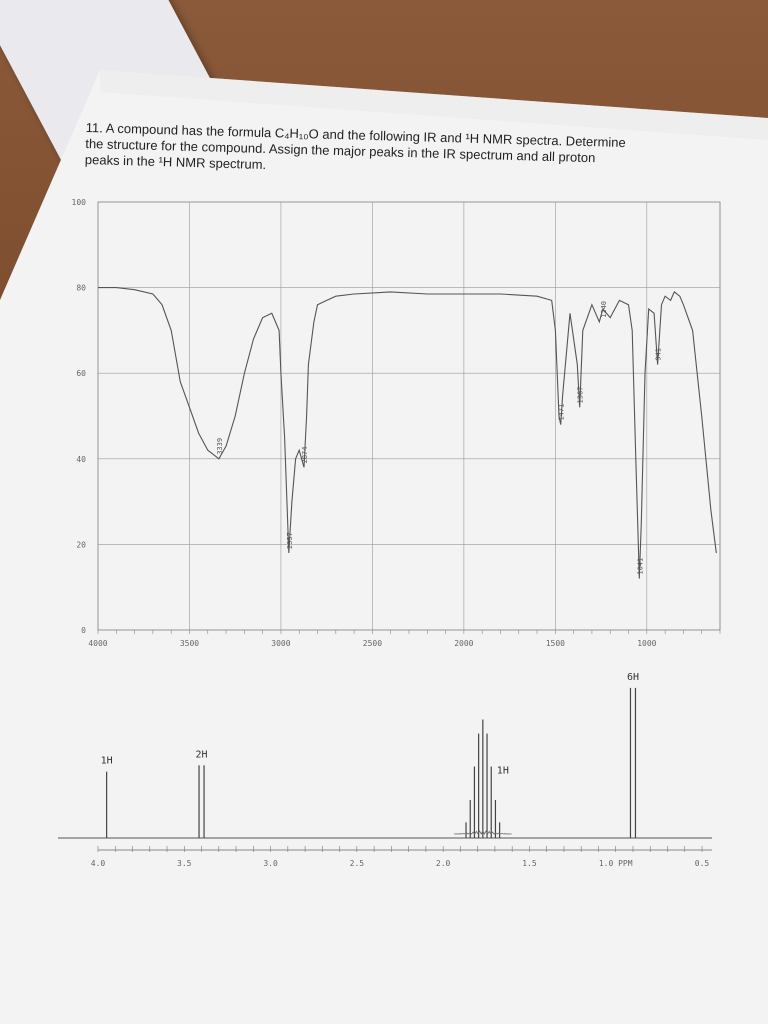 This screenshot has height=1024, width=768. Describe the element at coordinates (604, 309) in the screenshot. I see `ir-peak-label: 1240` at that location.